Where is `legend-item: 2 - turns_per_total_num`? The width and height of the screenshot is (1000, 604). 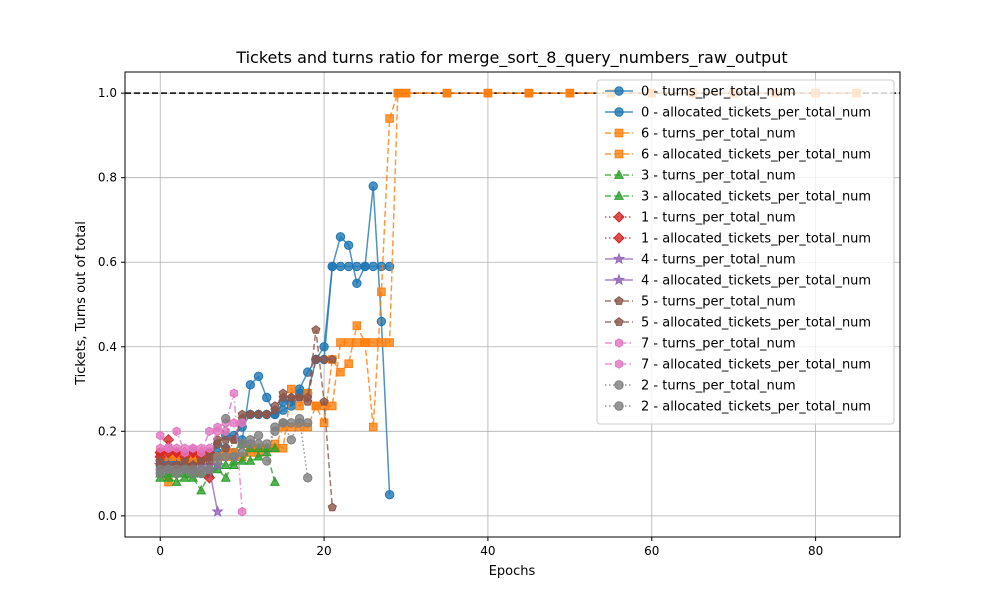
legend-item: 2 - turns_per_total_num is located at coordinates (700, 386).